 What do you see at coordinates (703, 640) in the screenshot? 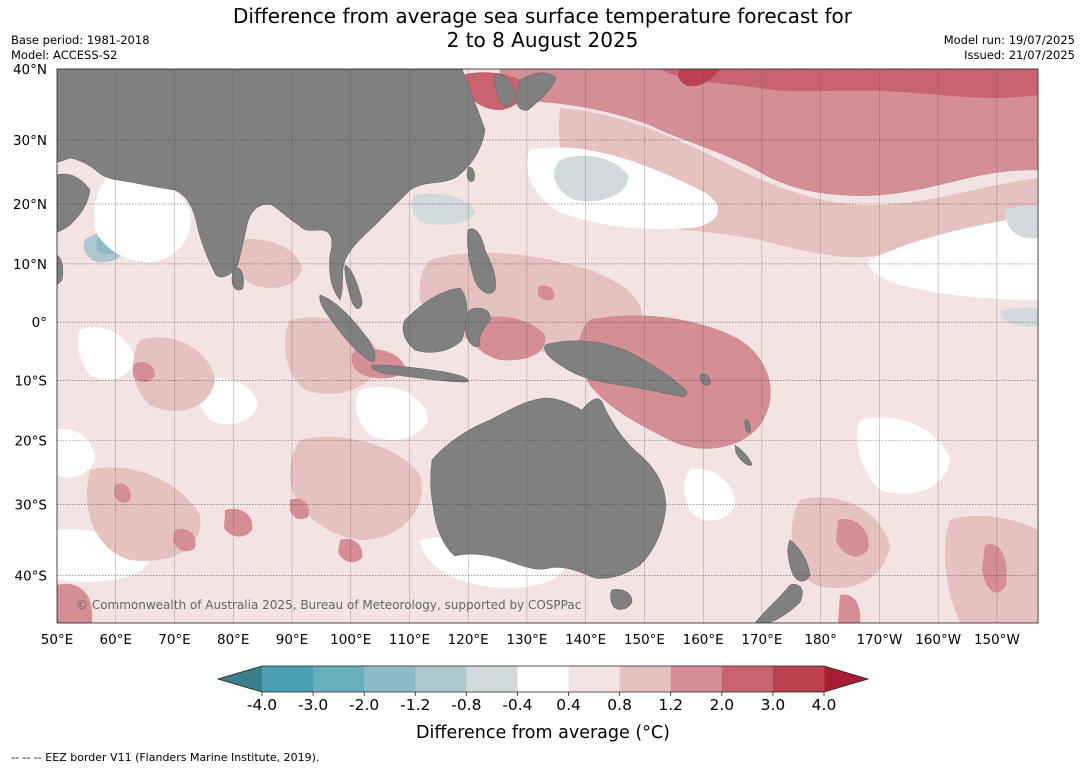
I see `lon-tick-label: 160°E` at bounding box center [703, 640].